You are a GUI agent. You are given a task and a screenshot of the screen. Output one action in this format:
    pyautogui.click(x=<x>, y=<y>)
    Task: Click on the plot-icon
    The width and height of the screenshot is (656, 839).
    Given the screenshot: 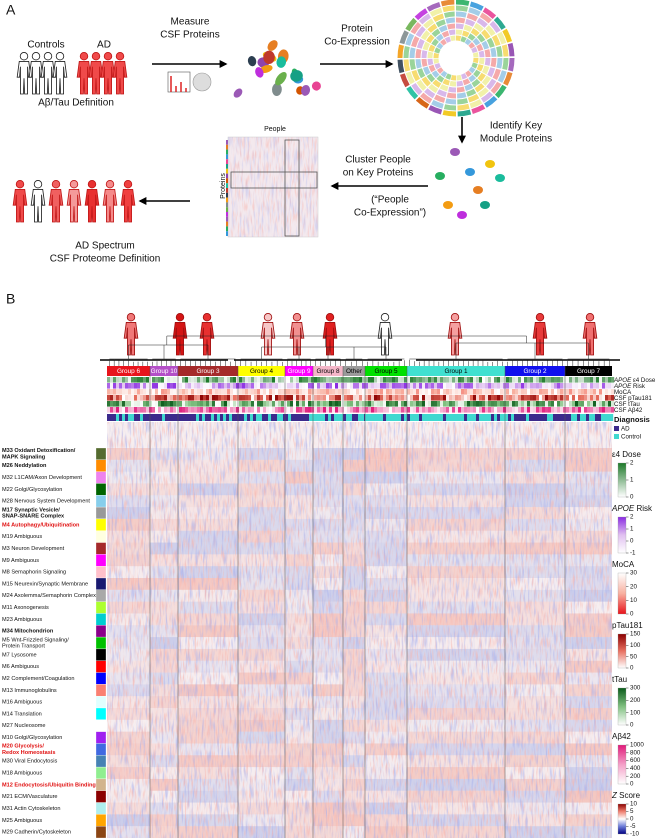 What is the action you would take?
    pyautogui.click(x=179, y=82)
    